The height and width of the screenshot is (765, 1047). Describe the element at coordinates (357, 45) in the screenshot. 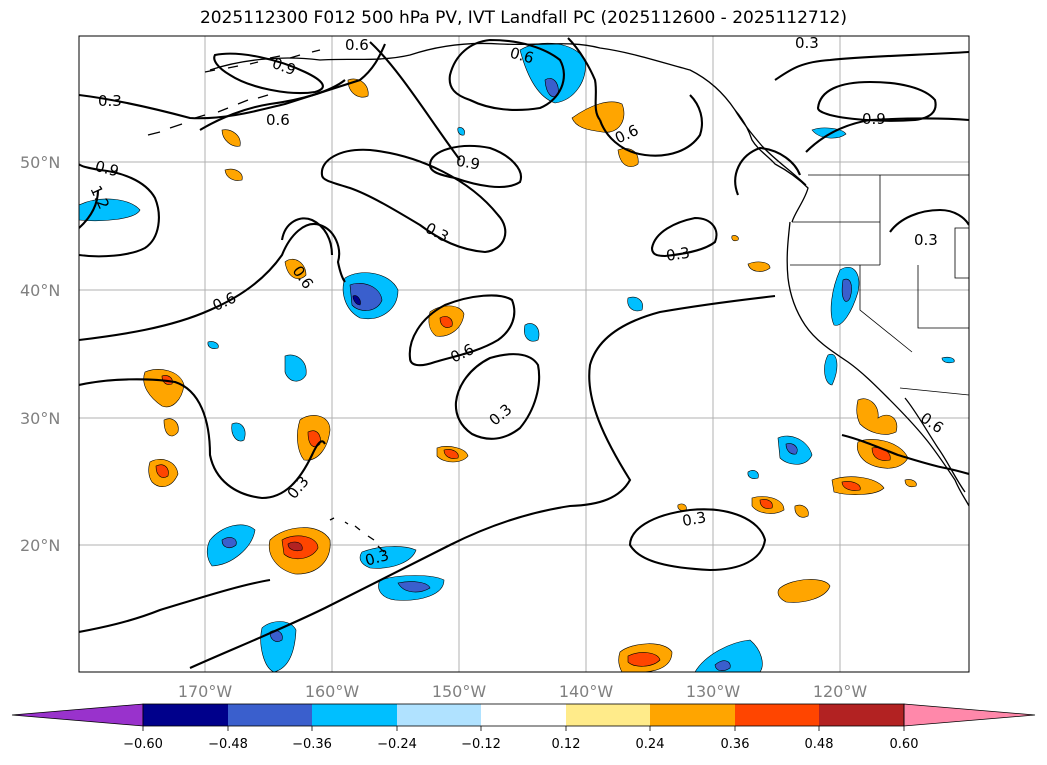

I see `contour-label: 0.6` at that location.